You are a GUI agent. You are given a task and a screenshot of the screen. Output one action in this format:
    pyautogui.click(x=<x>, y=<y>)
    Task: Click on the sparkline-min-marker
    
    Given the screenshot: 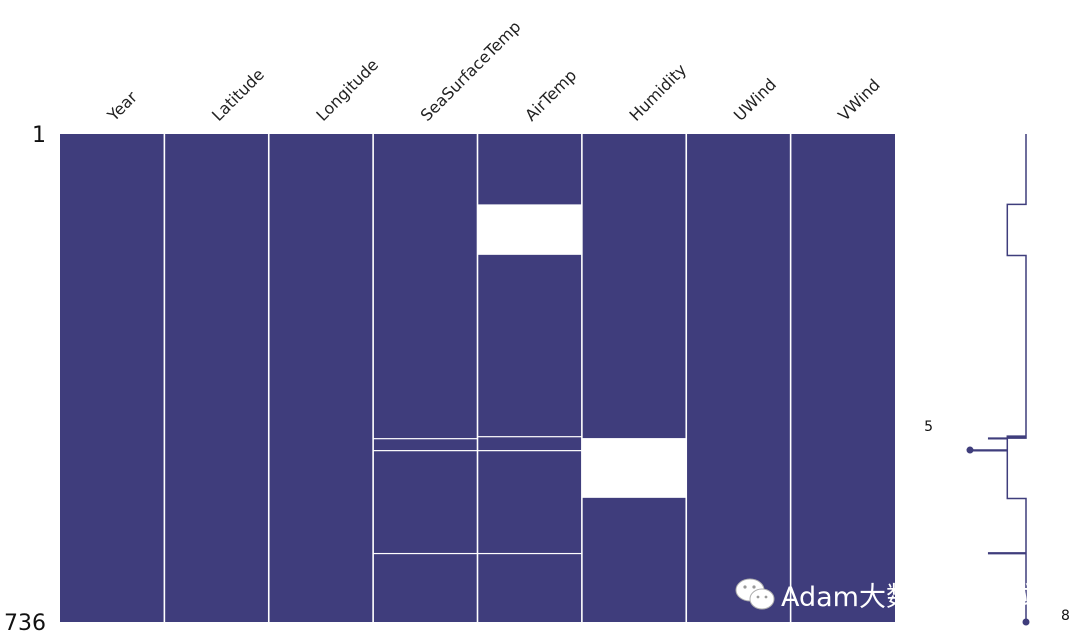 What is the action you would take?
    pyautogui.click(x=970, y=450)
    